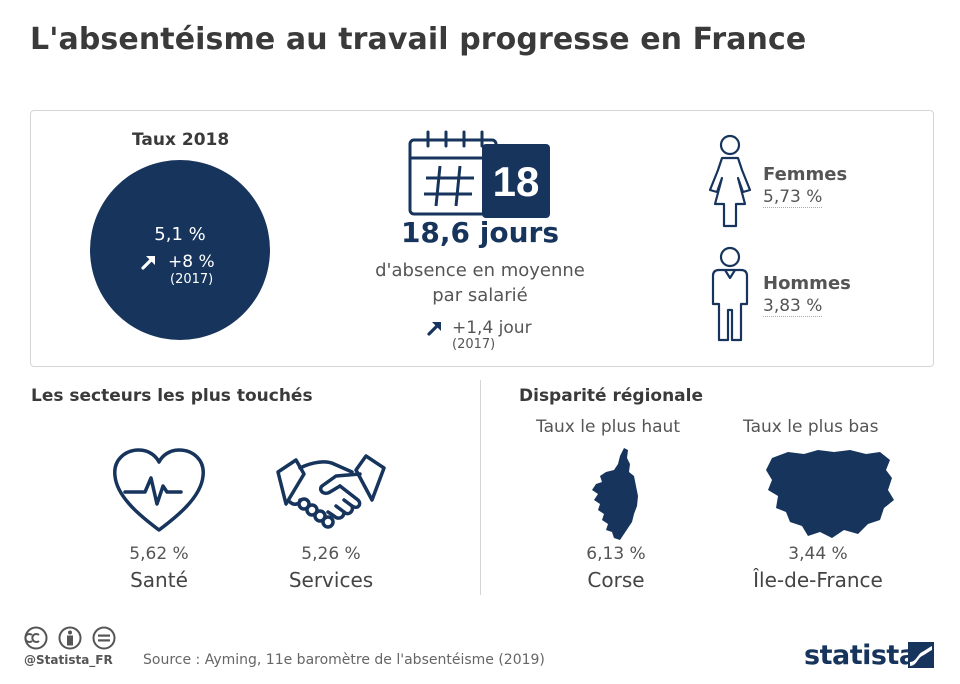 Image resolution: width=960 pixels, height=684 pixels. What do you see at coordinates (331, 554) in the screenshot?
I see `sector-value-services: 5,26 %` at bounding box center [331, 554].